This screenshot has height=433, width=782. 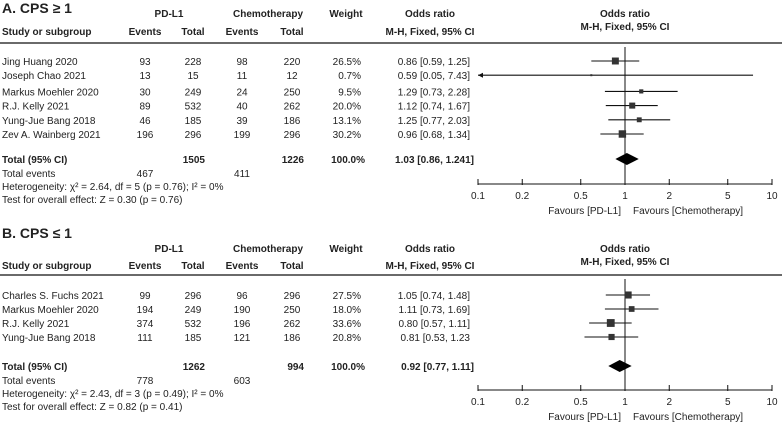 I want to click on x-tick-label: 2, so click(x=669, y=402).